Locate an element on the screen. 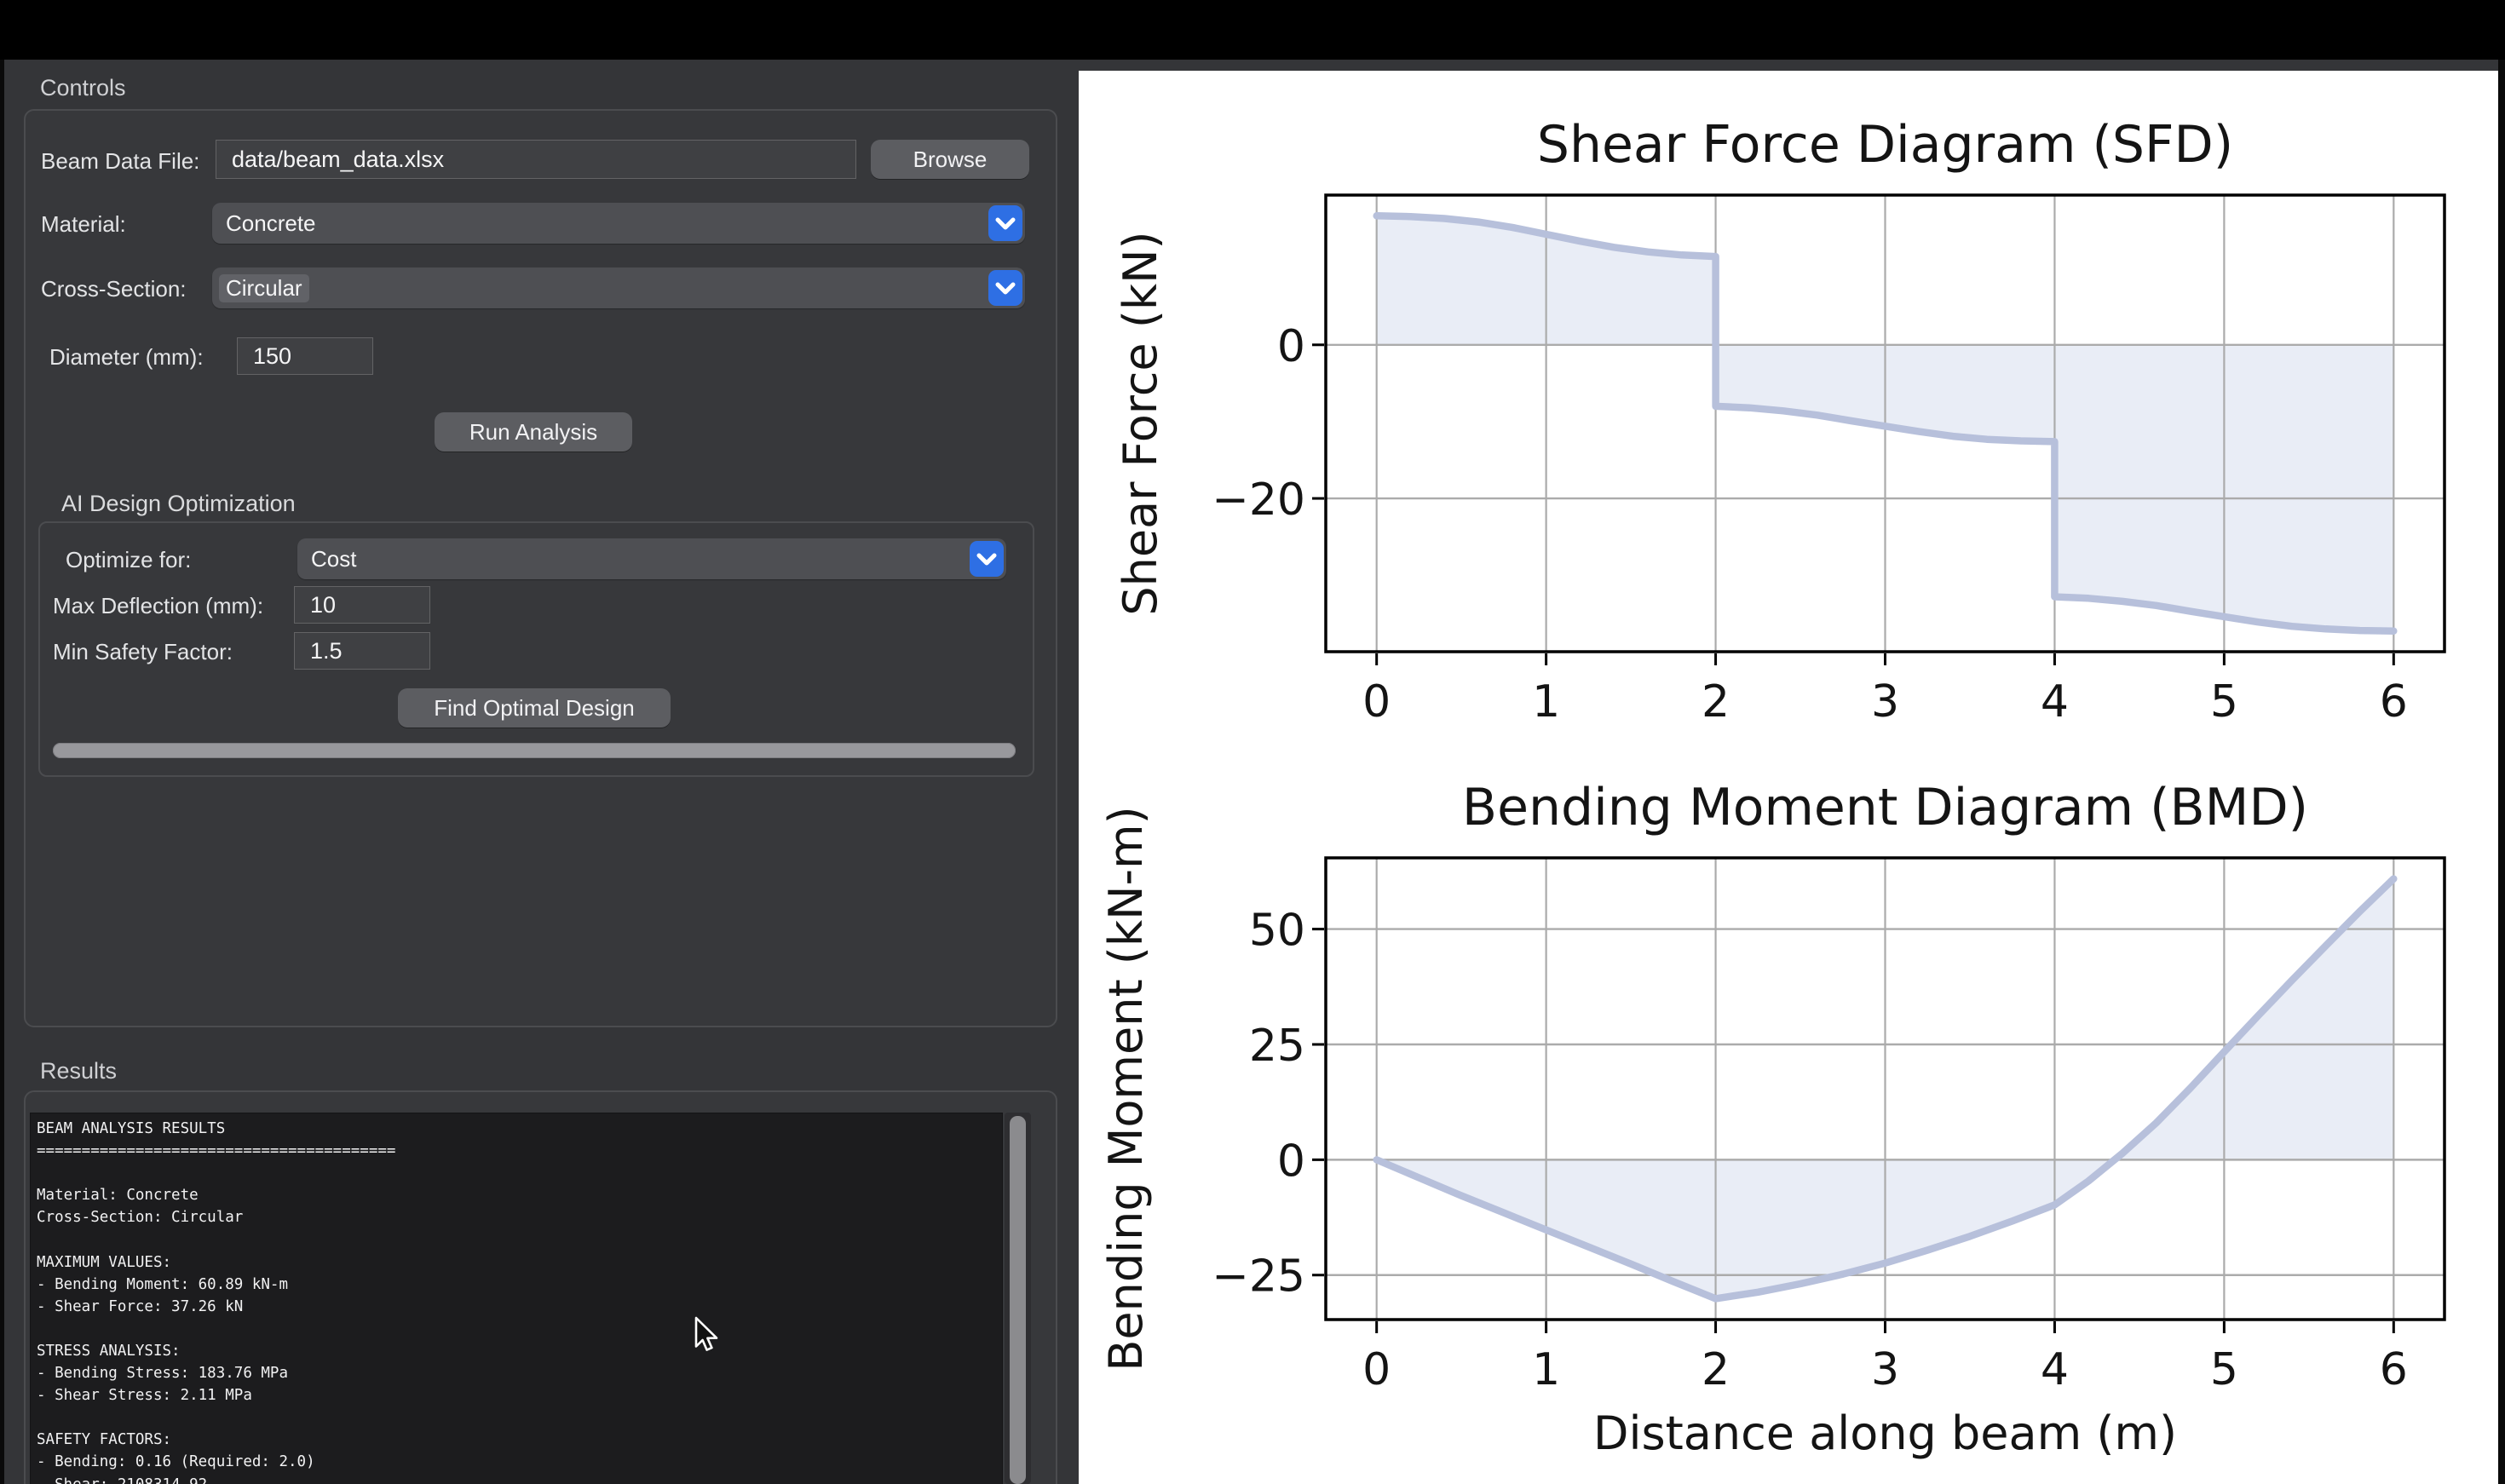 The height and width of the screenshot is (1484, 2505). max-deflection-input is located at coordinates (362, 605).